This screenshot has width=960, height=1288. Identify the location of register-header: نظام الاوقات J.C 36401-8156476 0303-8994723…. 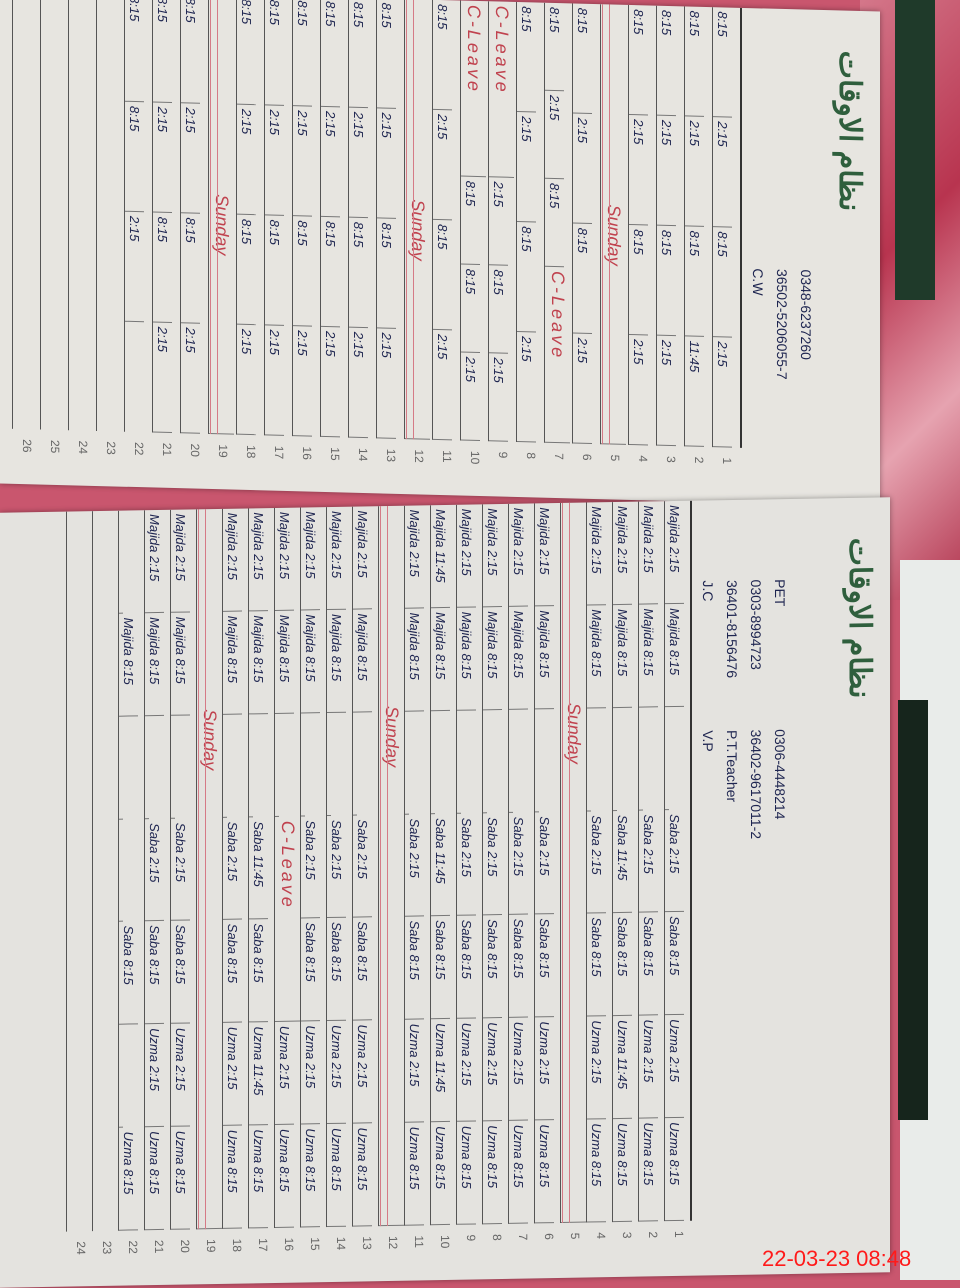
(790, 859).